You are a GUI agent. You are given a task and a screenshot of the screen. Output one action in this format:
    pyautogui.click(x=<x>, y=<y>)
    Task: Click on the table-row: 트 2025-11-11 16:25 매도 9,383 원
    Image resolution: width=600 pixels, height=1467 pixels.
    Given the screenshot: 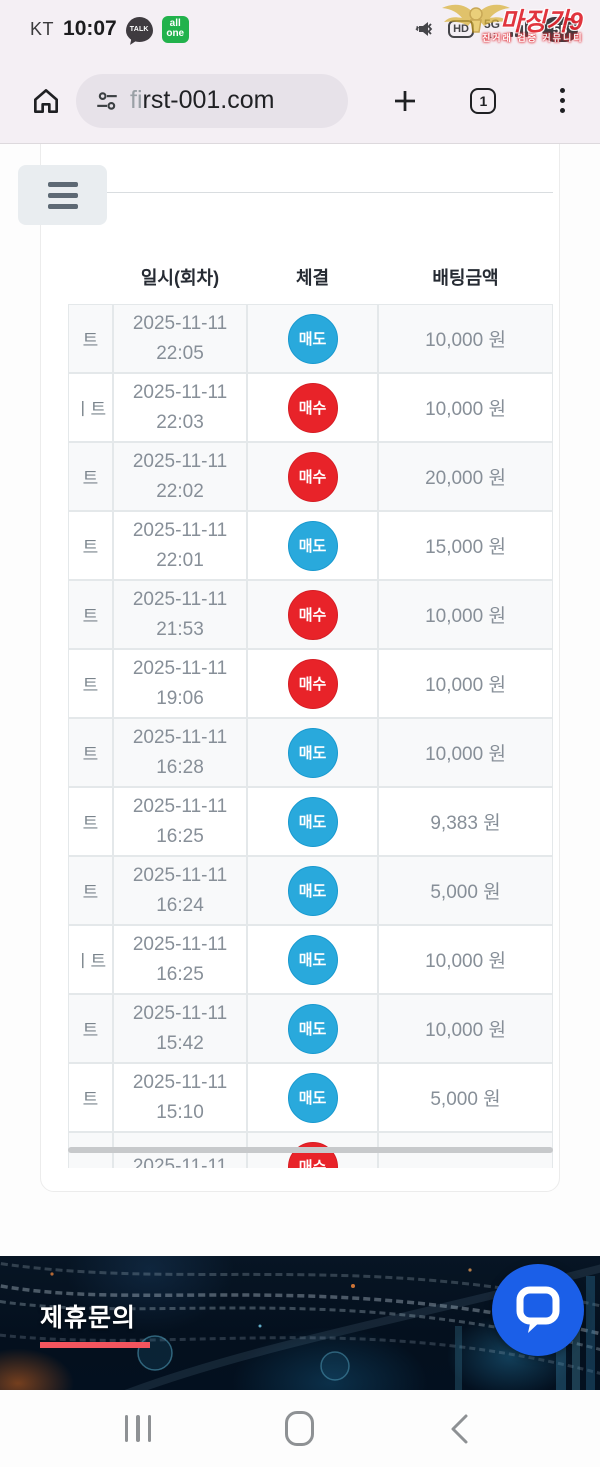 What is the action you would take?
    pyautogui.click(x=310, y=821)
    